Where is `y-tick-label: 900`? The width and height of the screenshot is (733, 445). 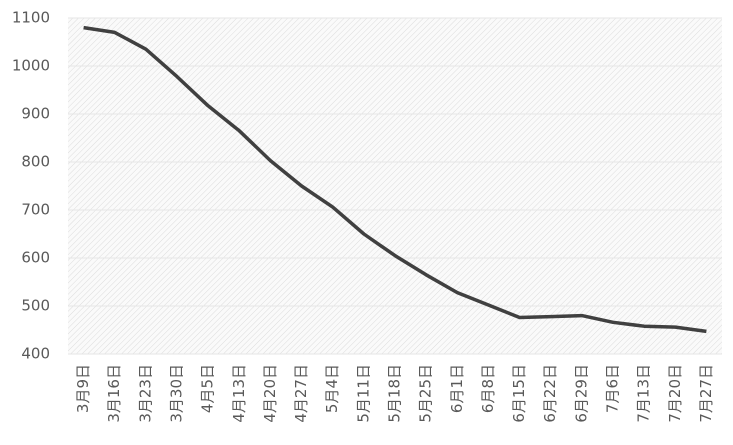 y-tick-label: 900 is located at coordinates (35, 114).